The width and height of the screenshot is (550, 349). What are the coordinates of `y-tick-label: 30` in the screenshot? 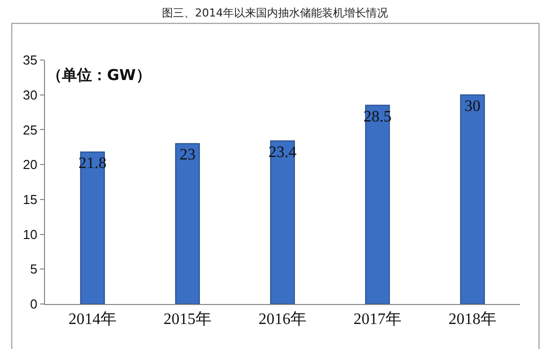 It's located at (30, 94).